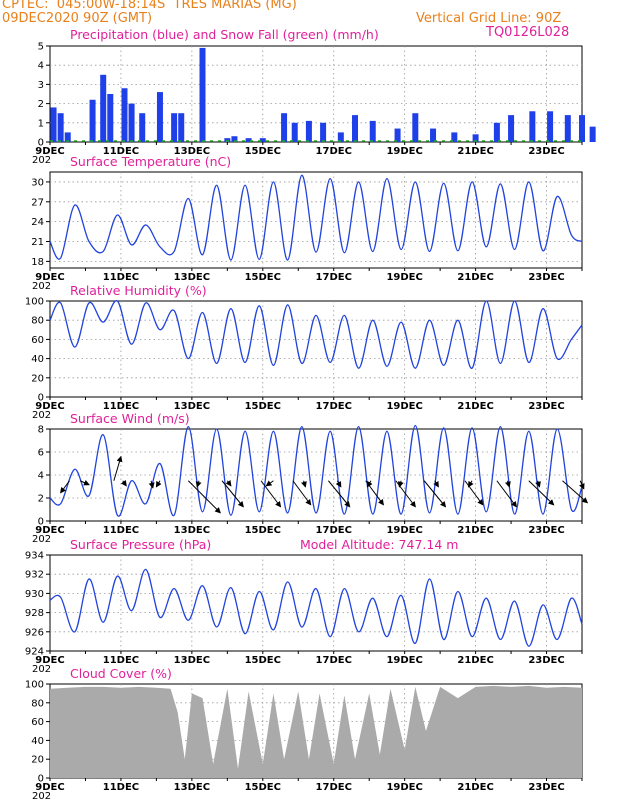 The width and height of the screenshot is (618, 800). Describe the element at coordinates (41, 123) in the screenshot. I see `y-tick-label: 1` at that location.